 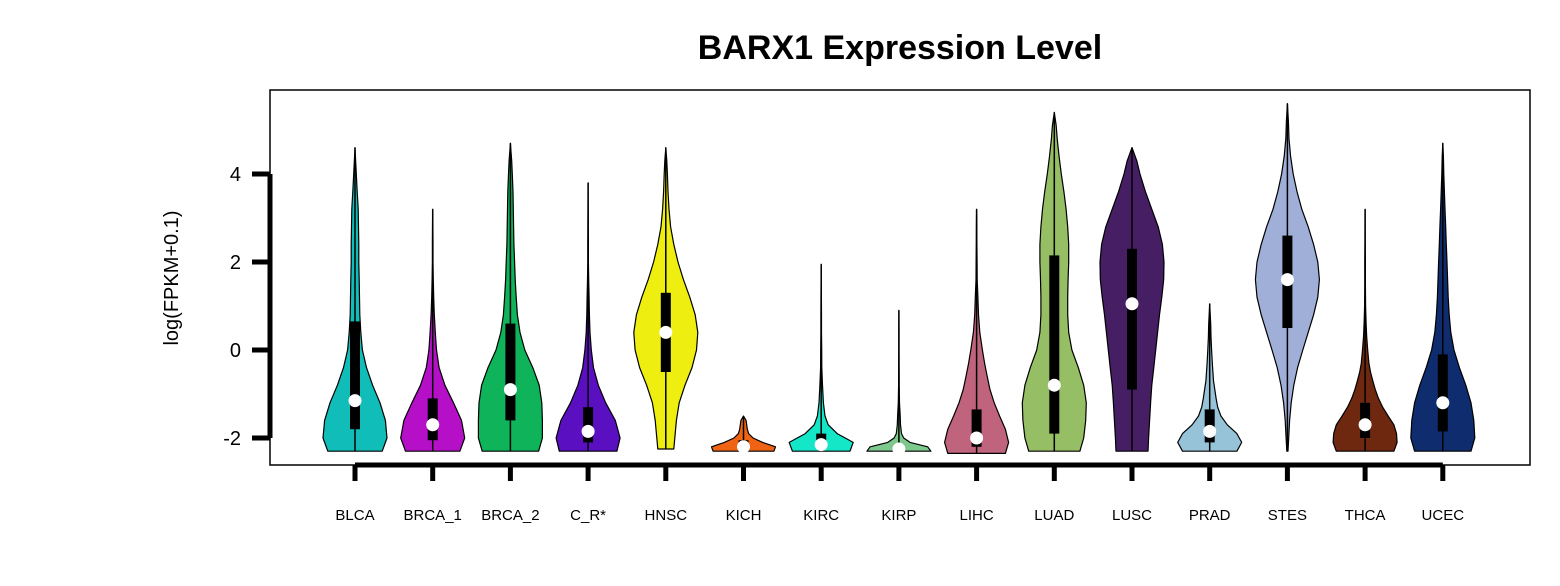 What do you see at coordinates (248, 307) in the screenshot?
I see `y-axis: -2 0 2 4` at bounding box center [248, 307].